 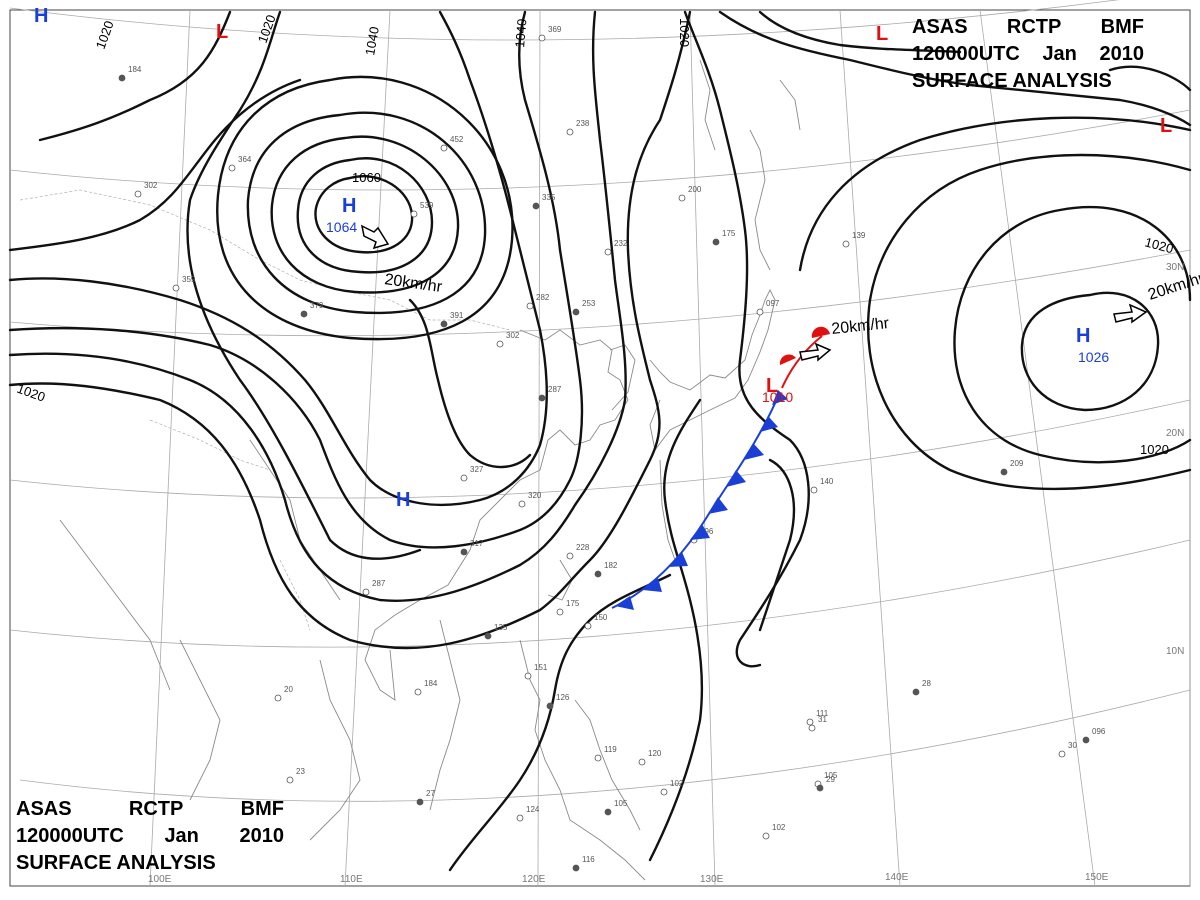 What do you see at coordinates (822, 719) in the screenshot?
I see `station-value: 31` at bounding box center [822, 719].